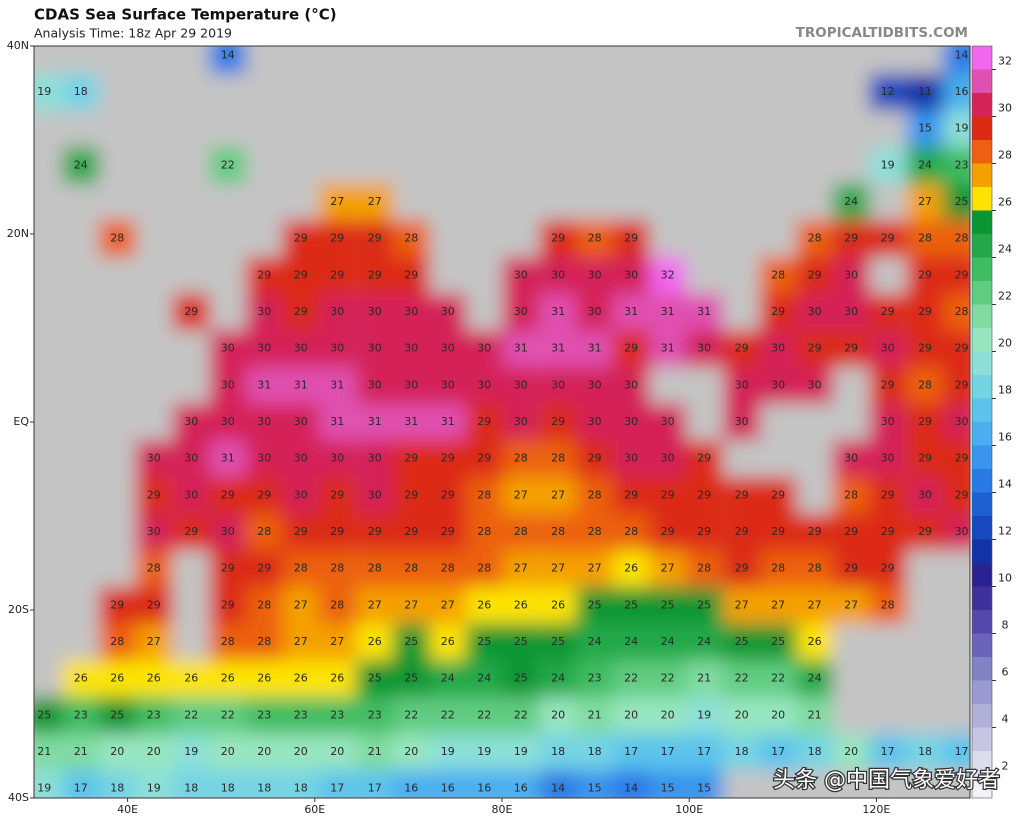  Describe the element at coordinates (668, 274) in the screenshot. I see `sst-label: 32` at that location.